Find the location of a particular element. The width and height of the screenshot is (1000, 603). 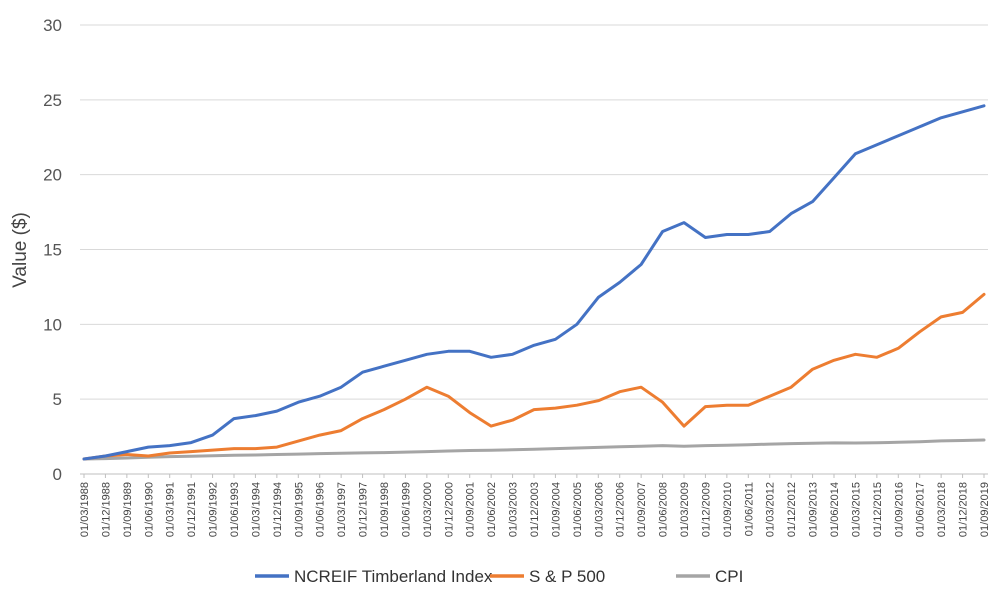

x-tick-label: 01/09/2016 is located at coordinates (899, 509).